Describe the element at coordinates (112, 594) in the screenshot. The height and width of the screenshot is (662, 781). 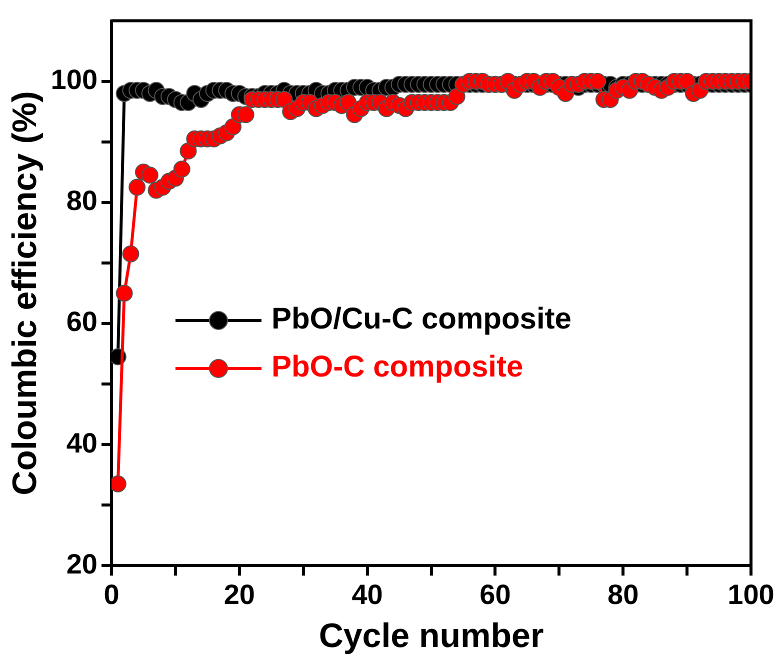
I see `x-tick-label: 0` at that location.